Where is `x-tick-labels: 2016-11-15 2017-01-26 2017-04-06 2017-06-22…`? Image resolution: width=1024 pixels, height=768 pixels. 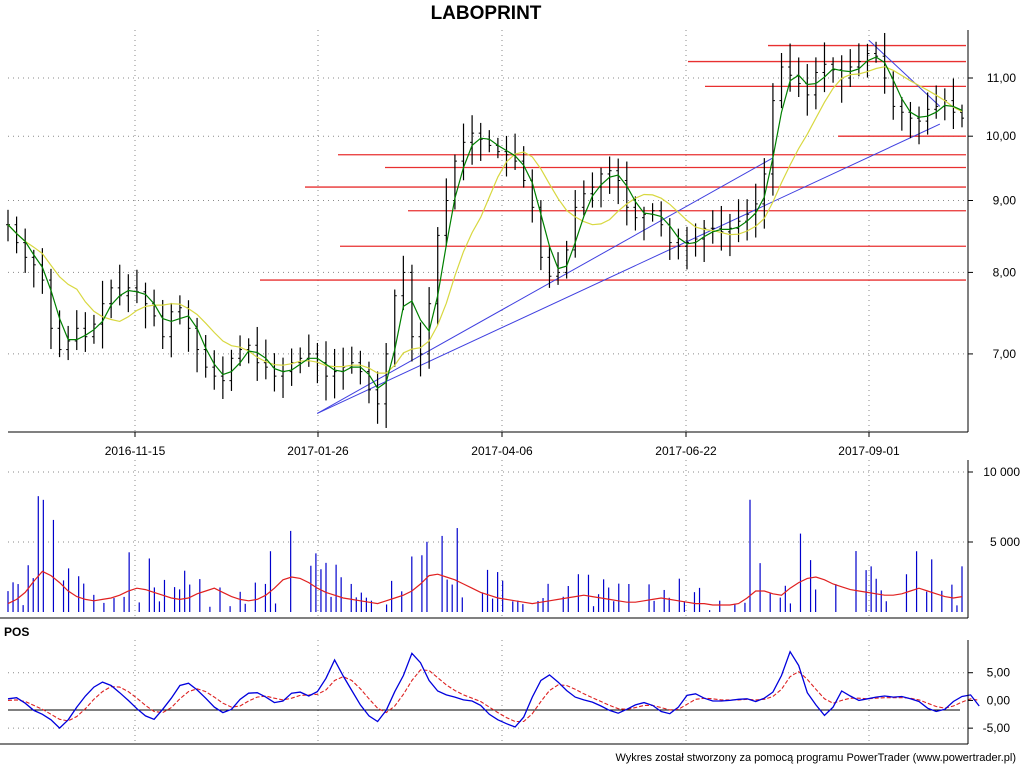 x-tick-labels: 2016-11-15 2017-01-26 2017-04-06 2017-06-22… is located at coordinates (502, 445).